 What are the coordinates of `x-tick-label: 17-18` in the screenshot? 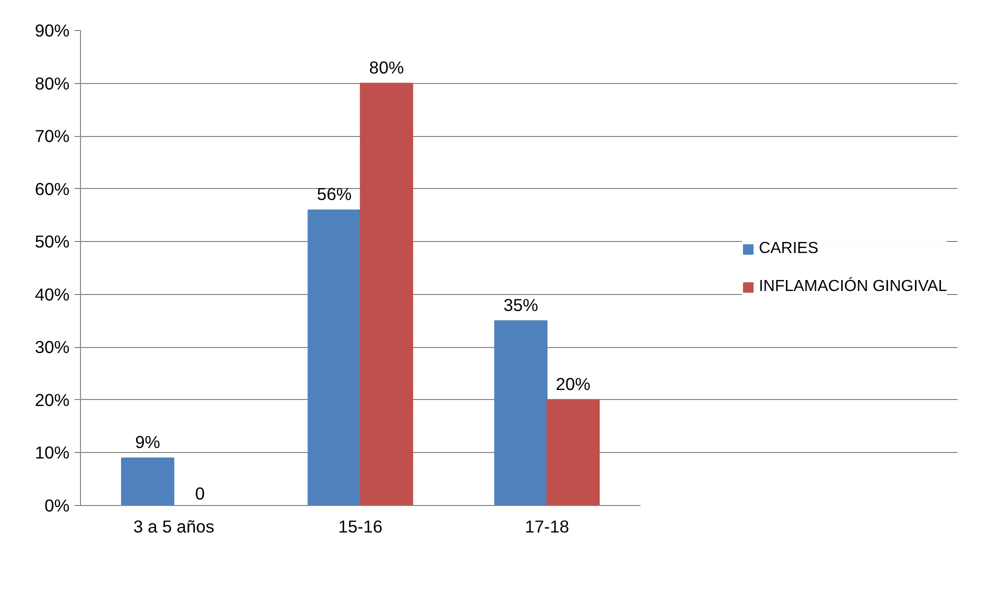 It's located at (547, 526).